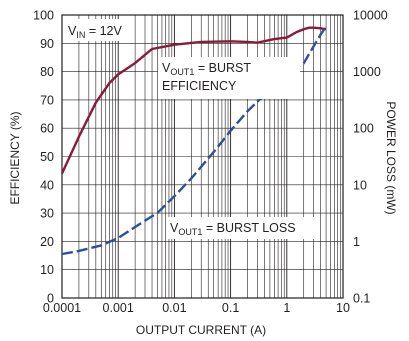 The width and height of the screenshot is (409, 341). What do you see at coordinates (229, 78) in the screenshot?
I see `efficiency-annotation: VOUT1 = BURST EFFICIENCY` at bounding box center [229, 78].